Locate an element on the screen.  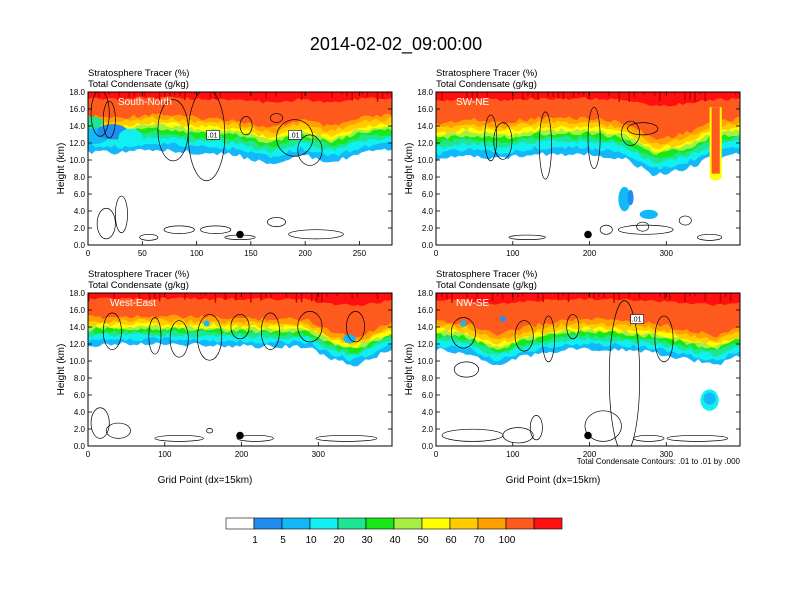
location-marker is located at coordinates (240, 435).